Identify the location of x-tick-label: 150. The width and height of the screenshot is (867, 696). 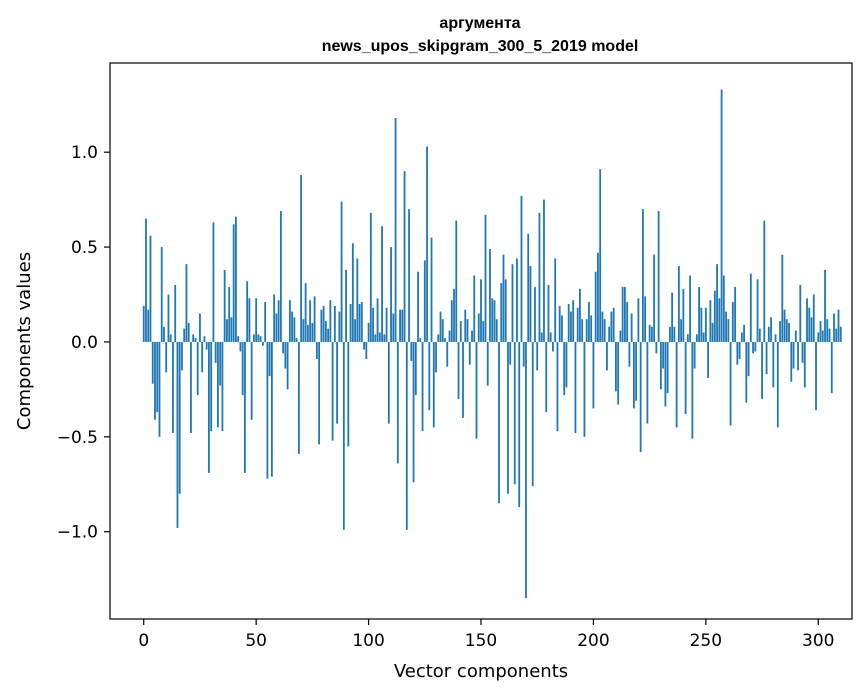
(481, 641).